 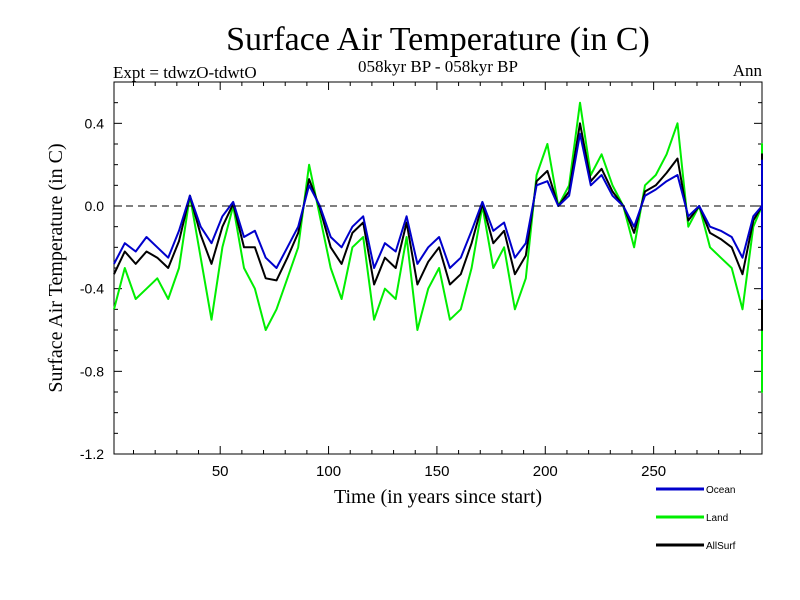 I want to click on y-tick-label: 0.4, so click(x=95, y=123).